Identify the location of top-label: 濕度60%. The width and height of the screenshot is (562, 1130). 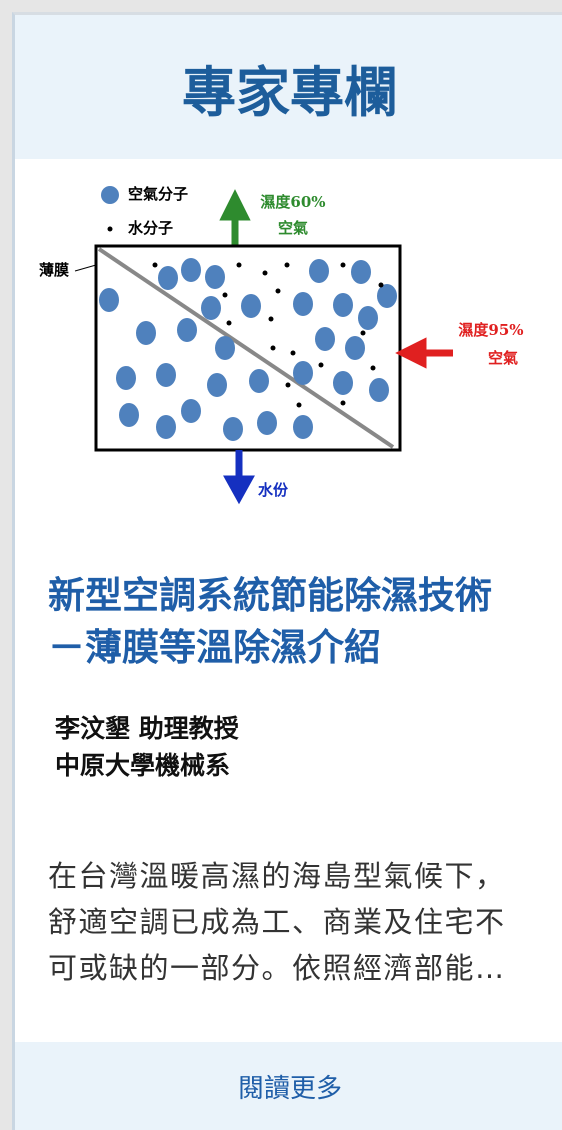
(292, 202).